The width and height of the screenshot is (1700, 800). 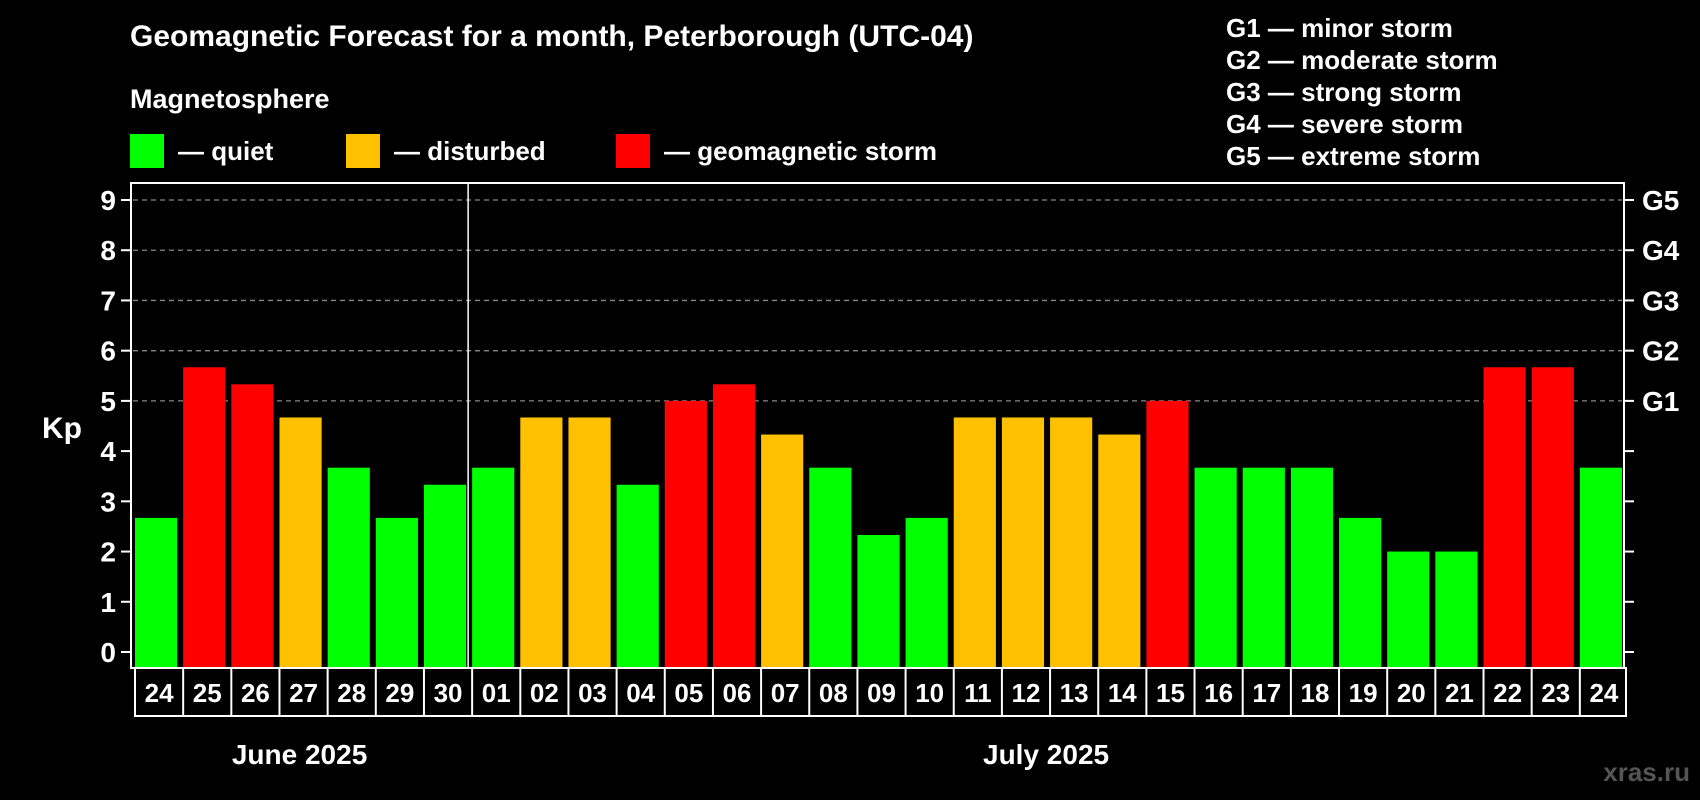 I want to click on g-scale-item: G3 — strong storm, so click(x=1344, y=92).